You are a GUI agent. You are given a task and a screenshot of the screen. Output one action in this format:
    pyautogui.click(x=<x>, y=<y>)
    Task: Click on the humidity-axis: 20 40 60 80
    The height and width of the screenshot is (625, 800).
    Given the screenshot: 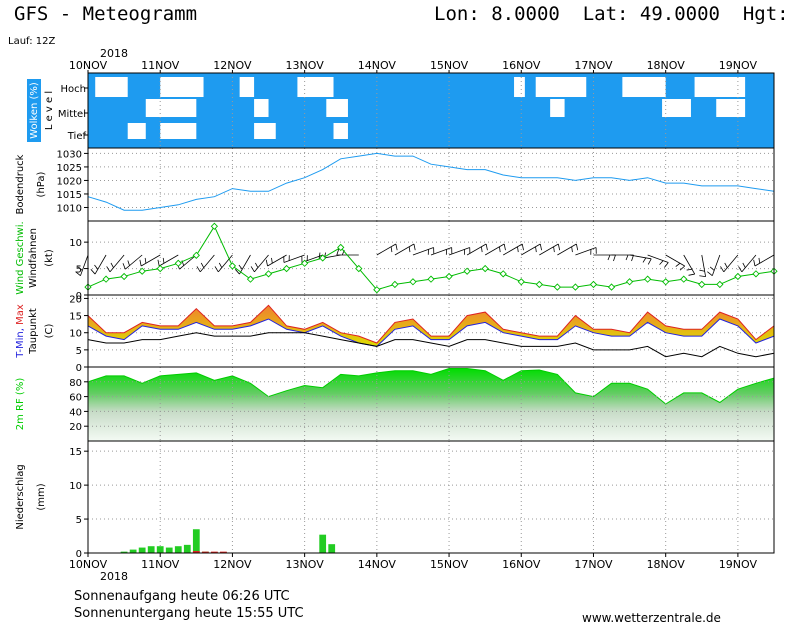 What is the action you would take?
    pyautogui.click(x=421, y=405)
    